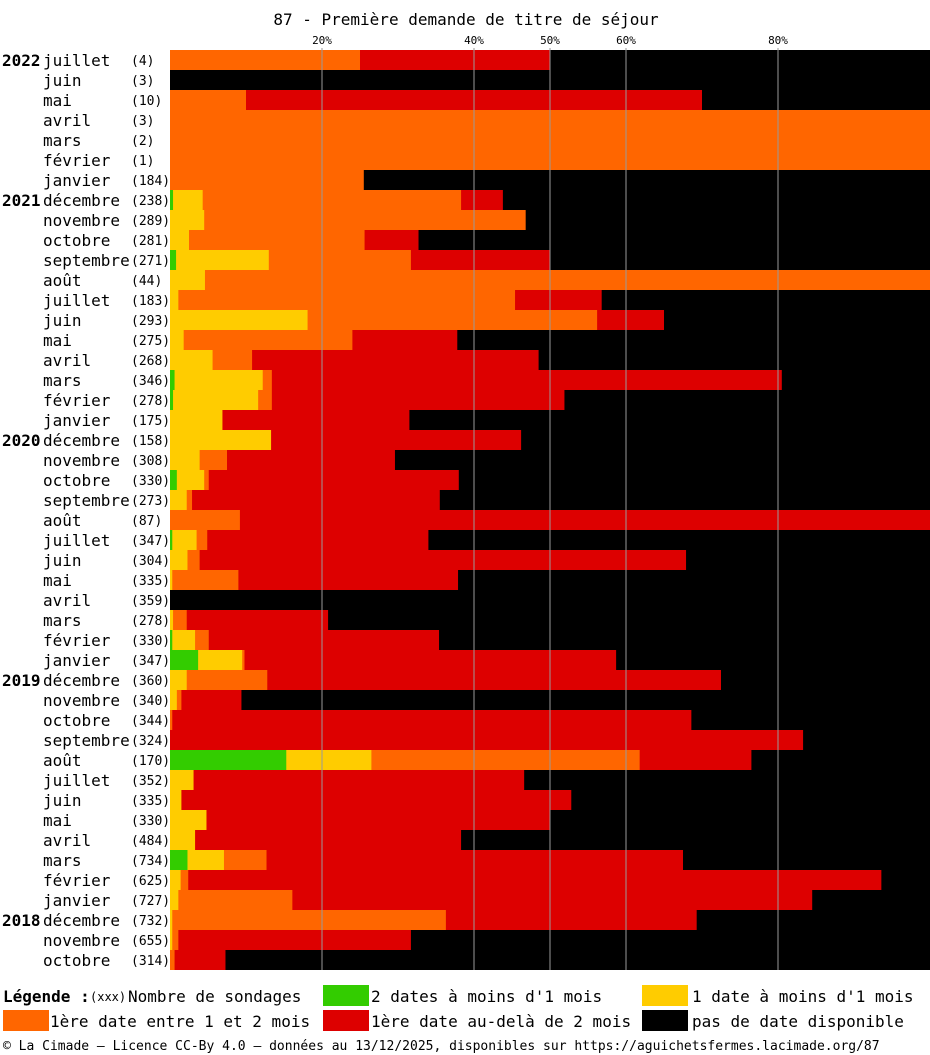  I want to click on count-label: (732), so click(150, 921).